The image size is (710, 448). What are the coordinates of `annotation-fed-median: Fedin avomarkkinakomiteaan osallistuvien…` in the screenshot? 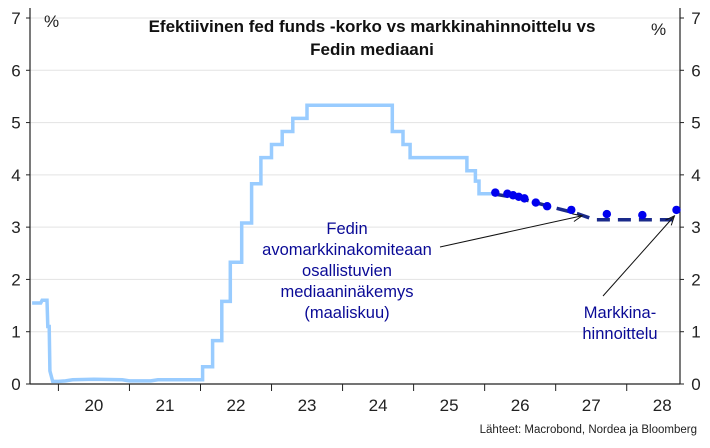 It's located at (347, 271).